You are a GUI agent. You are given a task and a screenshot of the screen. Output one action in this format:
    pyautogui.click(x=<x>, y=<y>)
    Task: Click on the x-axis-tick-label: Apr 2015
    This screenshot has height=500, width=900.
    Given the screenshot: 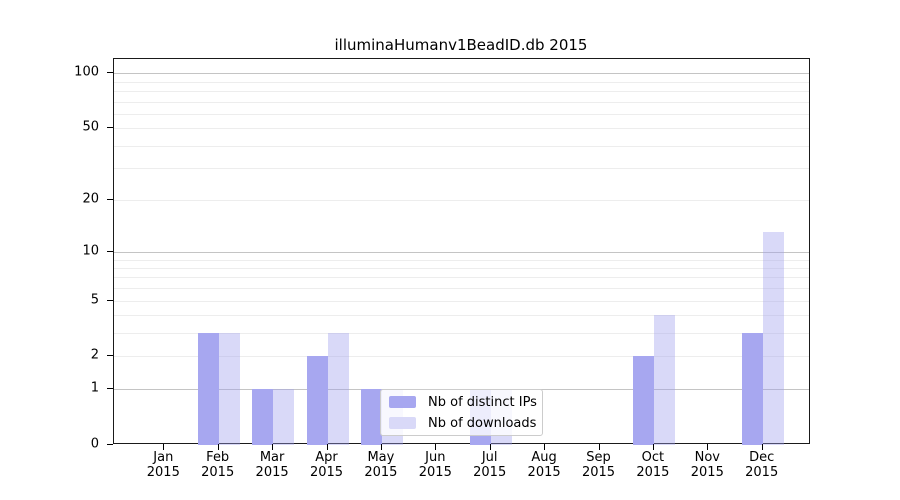 What is the action you would take?
    pyautogui.click(x=326, y=465)
    